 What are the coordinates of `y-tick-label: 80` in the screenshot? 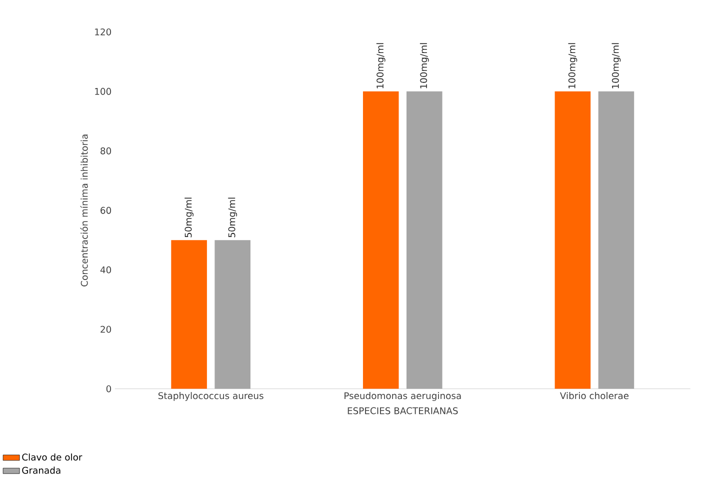 It's located at (106, 150).